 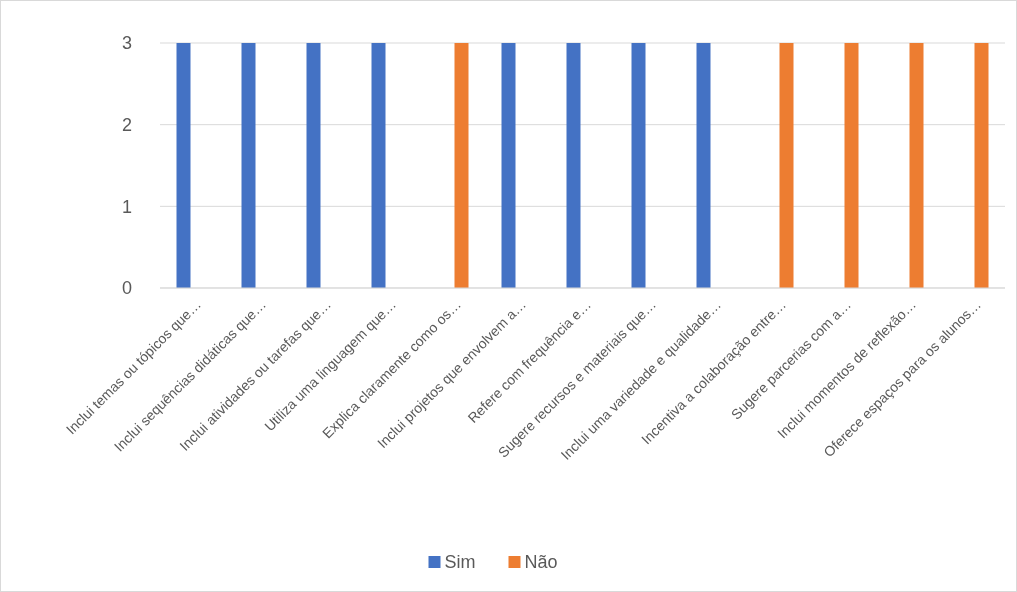 I want to click on y-tick-label: 0, so click(x=126, y=288).